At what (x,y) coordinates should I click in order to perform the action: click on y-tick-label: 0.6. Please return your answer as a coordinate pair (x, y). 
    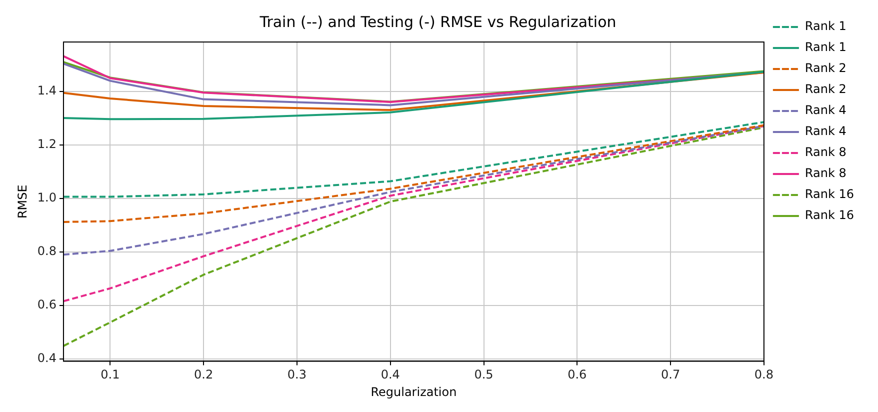
    Looking at the image, I should click on (46, 305).